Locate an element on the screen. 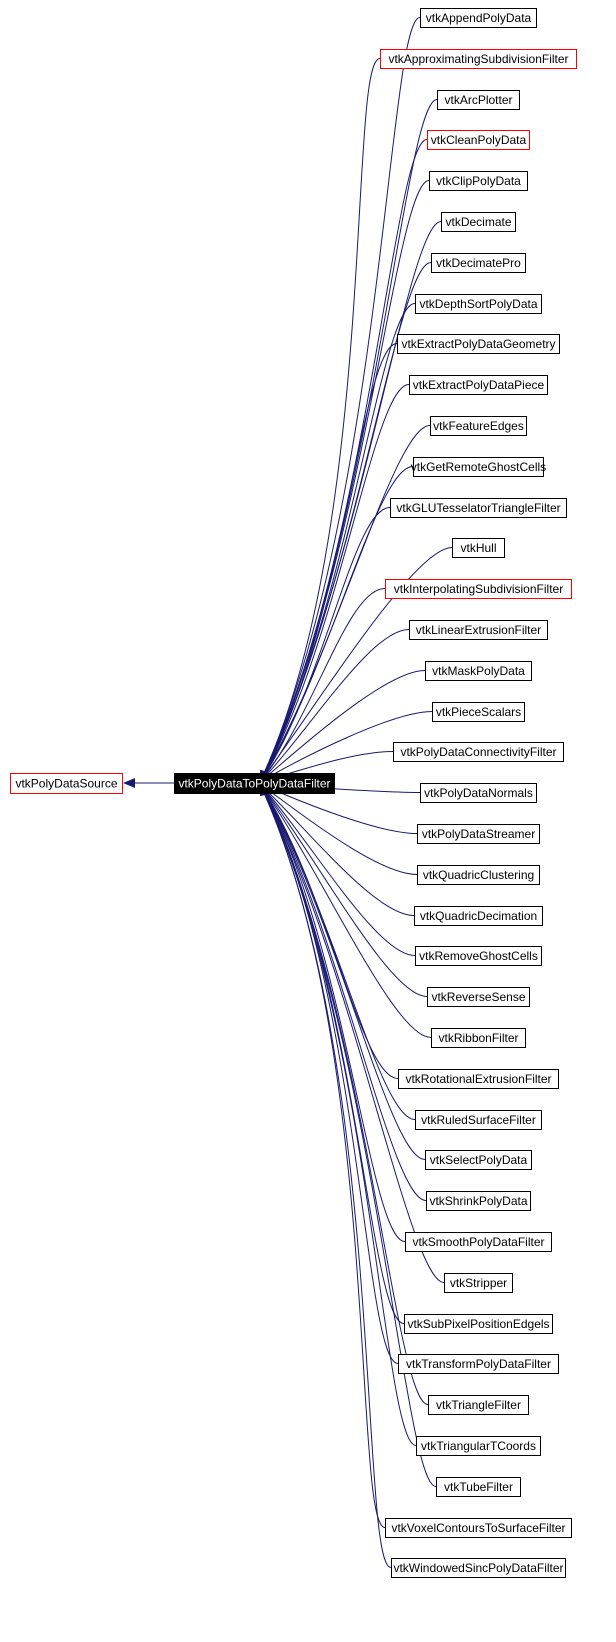 This screenshot has height=1642, width=616. node-vtk-triangle-filter-label: vtkTriangleFilter is located at coordinates (478, 1405).